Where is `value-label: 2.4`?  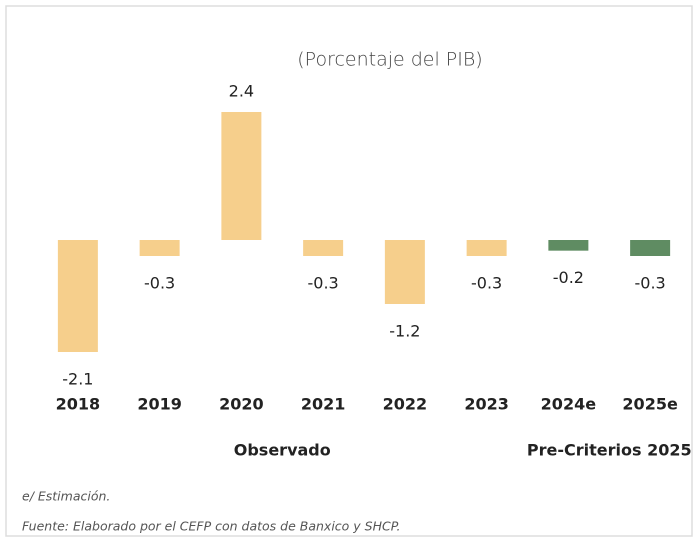 value-label: 2.4 is located at coordinates (241, 91).